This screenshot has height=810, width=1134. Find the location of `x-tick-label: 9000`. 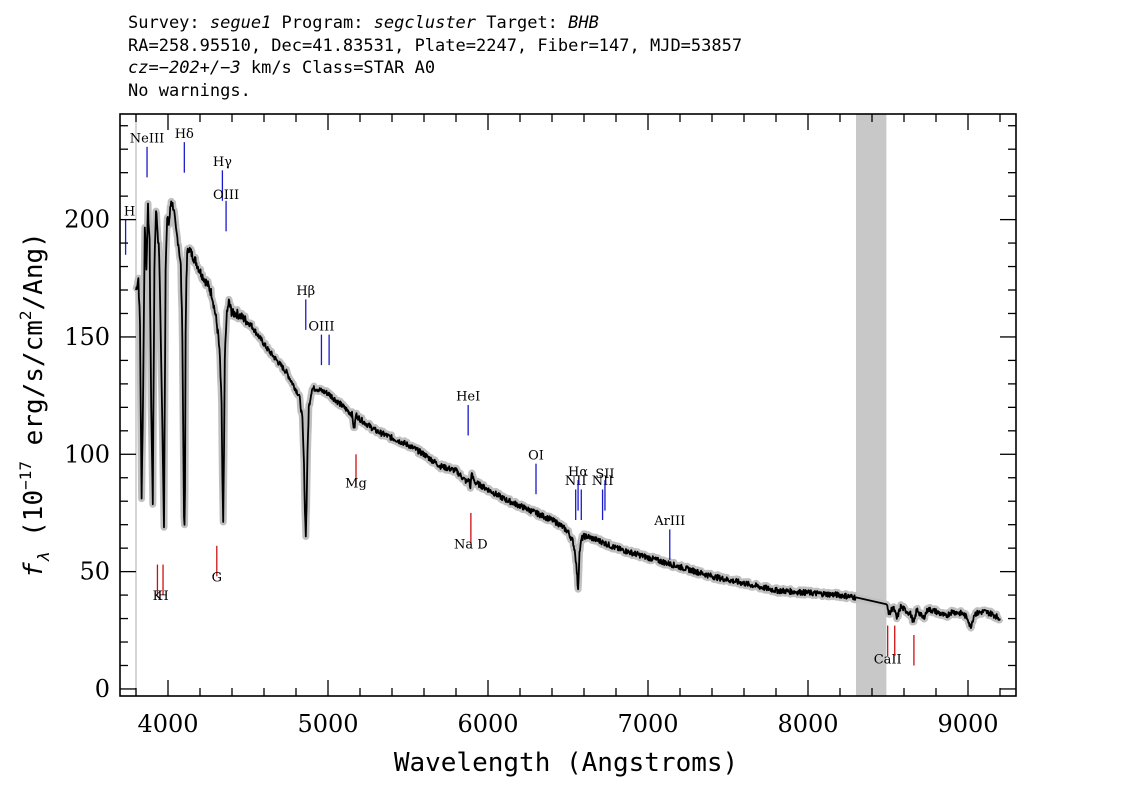

x-tick-label: 9000 is located at coordinates (967, 724).